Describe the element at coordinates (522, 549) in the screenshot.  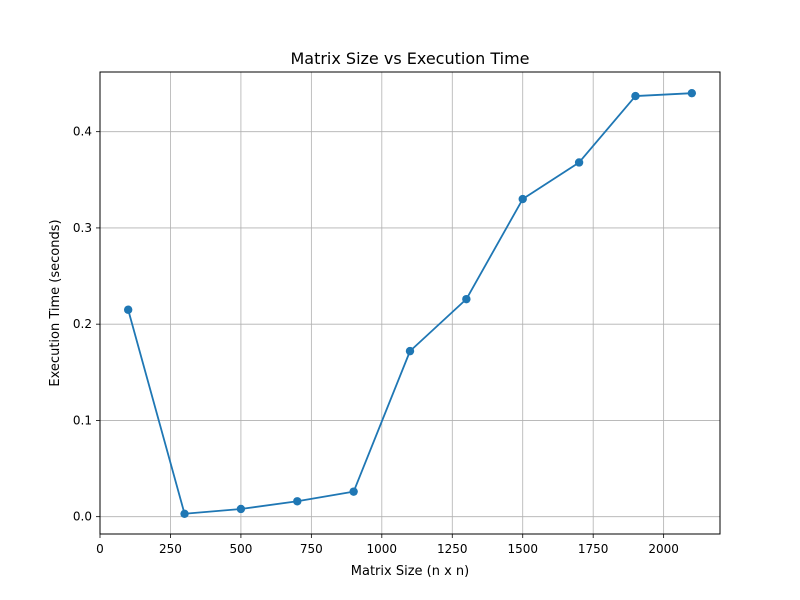
I see `x-tick-label: 1500` at that location.